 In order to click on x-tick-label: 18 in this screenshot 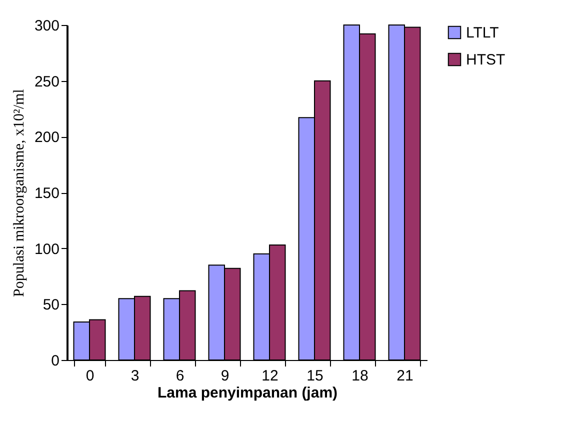, I will do `click(360, 376)`.